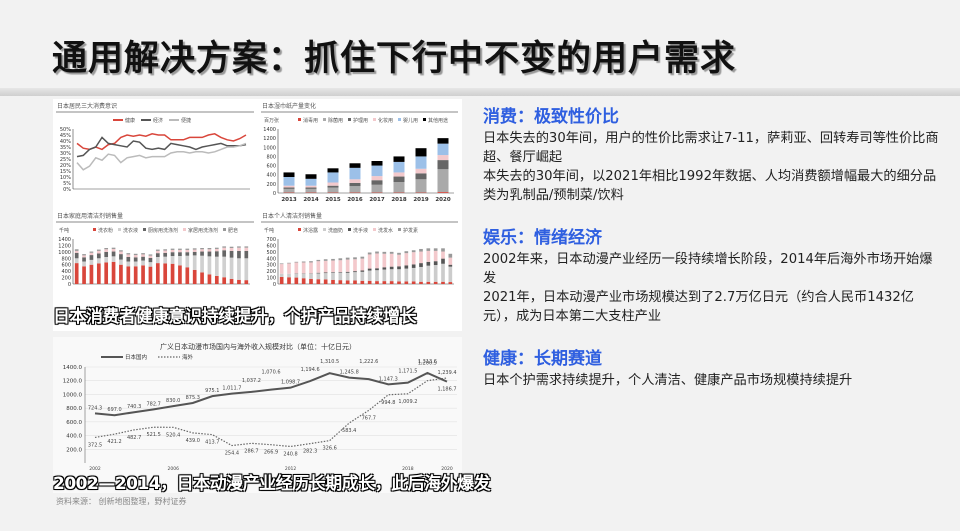  Describe the element at coordinates (708, 269) in the screenshot. I see `section-text: 2002年来，日本动漫产业经历一段持续增长阶段，2014年后海外市场开始爆发` at that location.